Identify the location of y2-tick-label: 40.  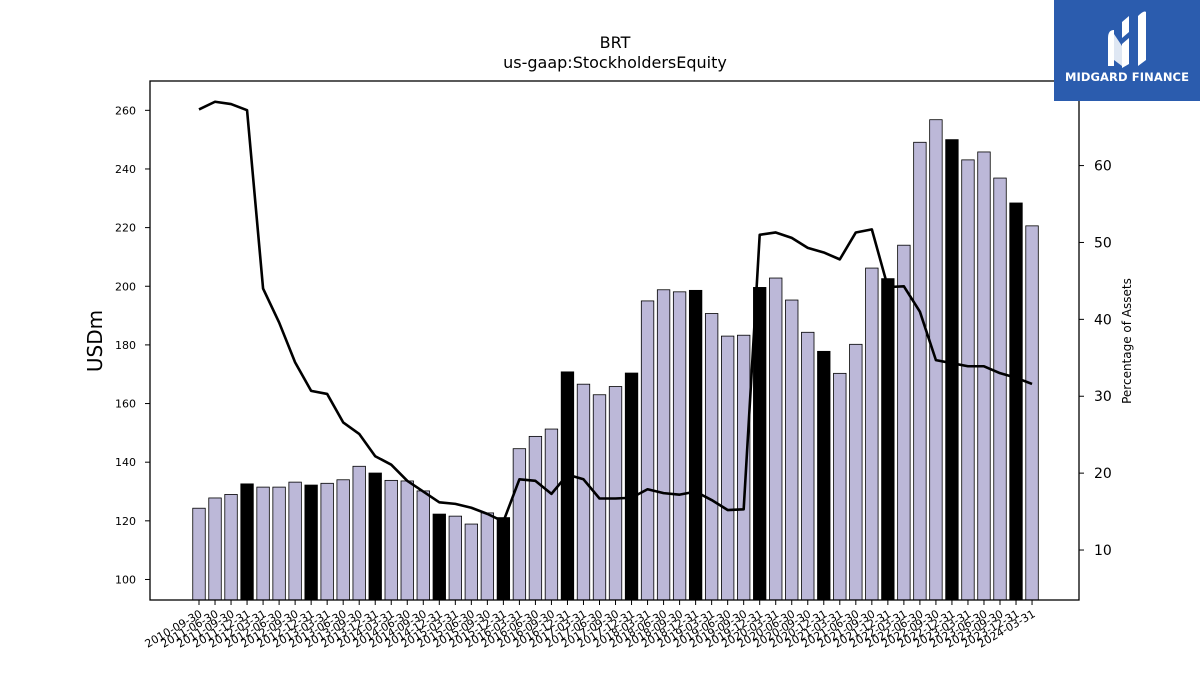
(1103, 320).